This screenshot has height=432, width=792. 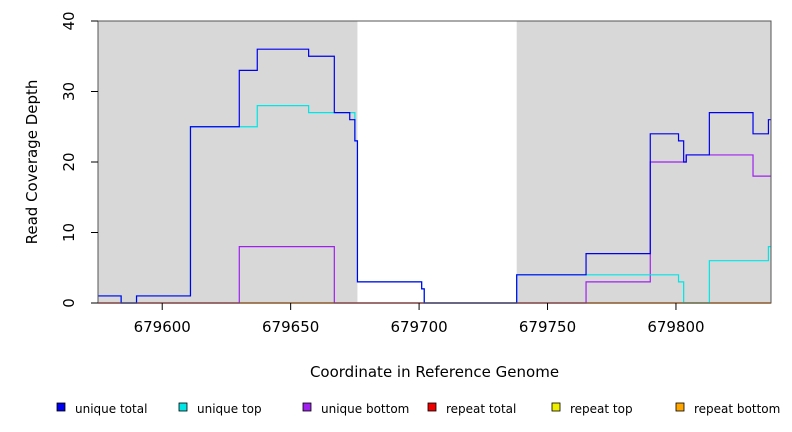 What do you see at coordinates (61, 407) in the screenshot?
I see `legend-swatch-unique-total` at bounding box center [61, 407].